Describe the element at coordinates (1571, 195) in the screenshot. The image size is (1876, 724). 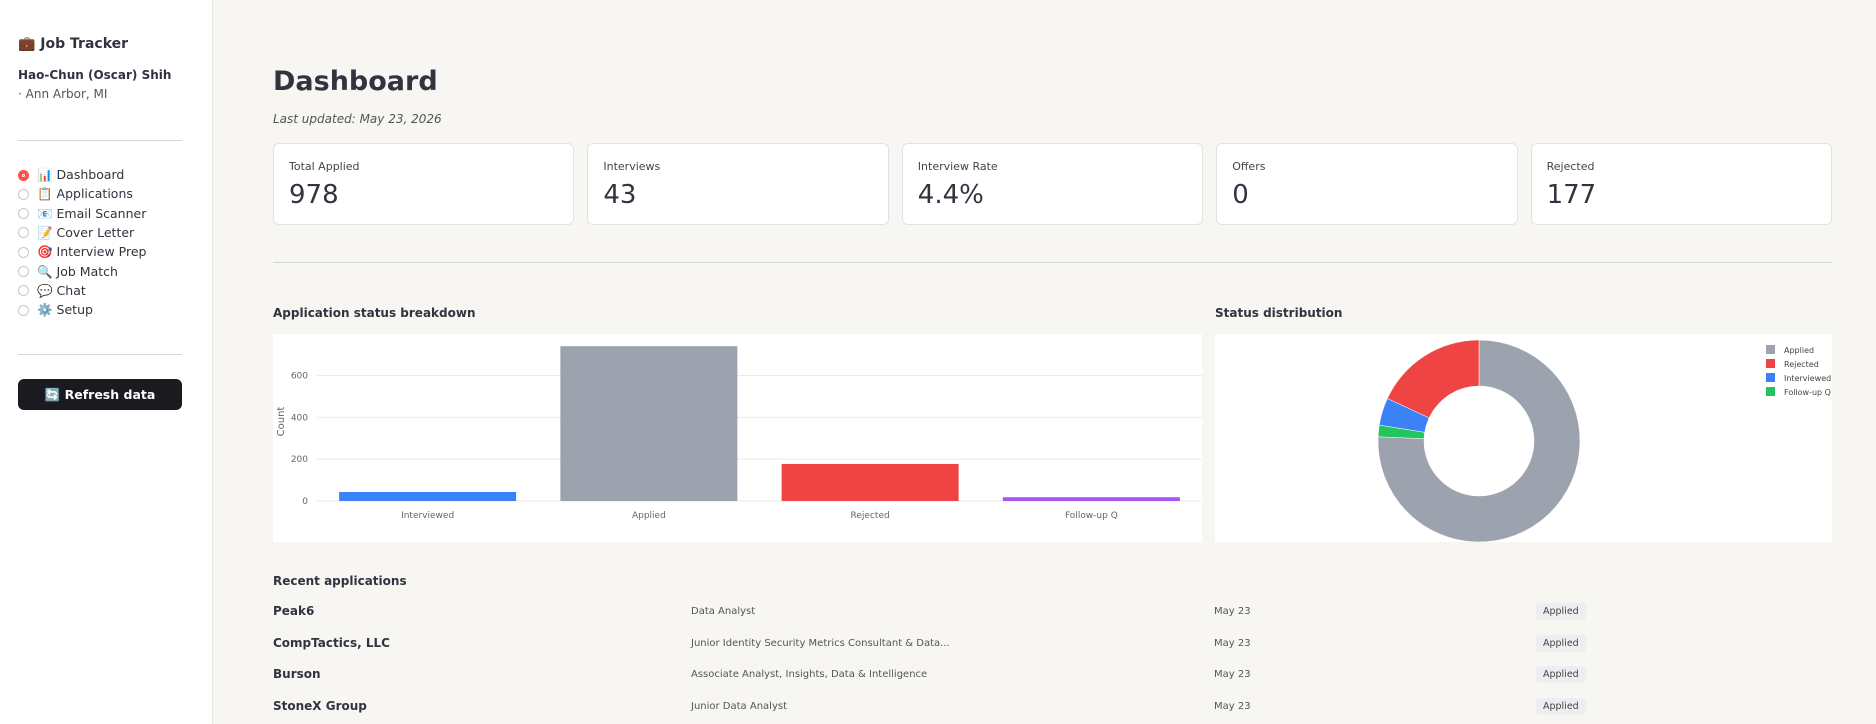
I see `metric-value: 177` at that location.